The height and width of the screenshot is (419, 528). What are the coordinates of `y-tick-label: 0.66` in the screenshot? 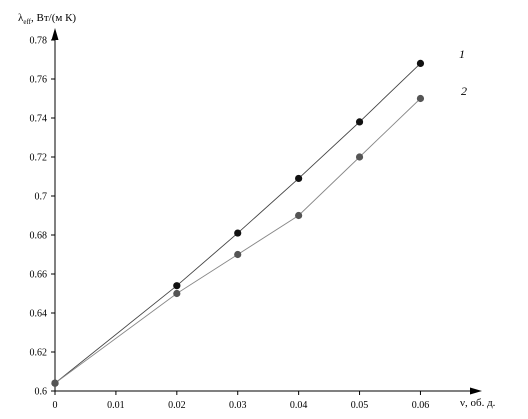 It's located at (39, 275).